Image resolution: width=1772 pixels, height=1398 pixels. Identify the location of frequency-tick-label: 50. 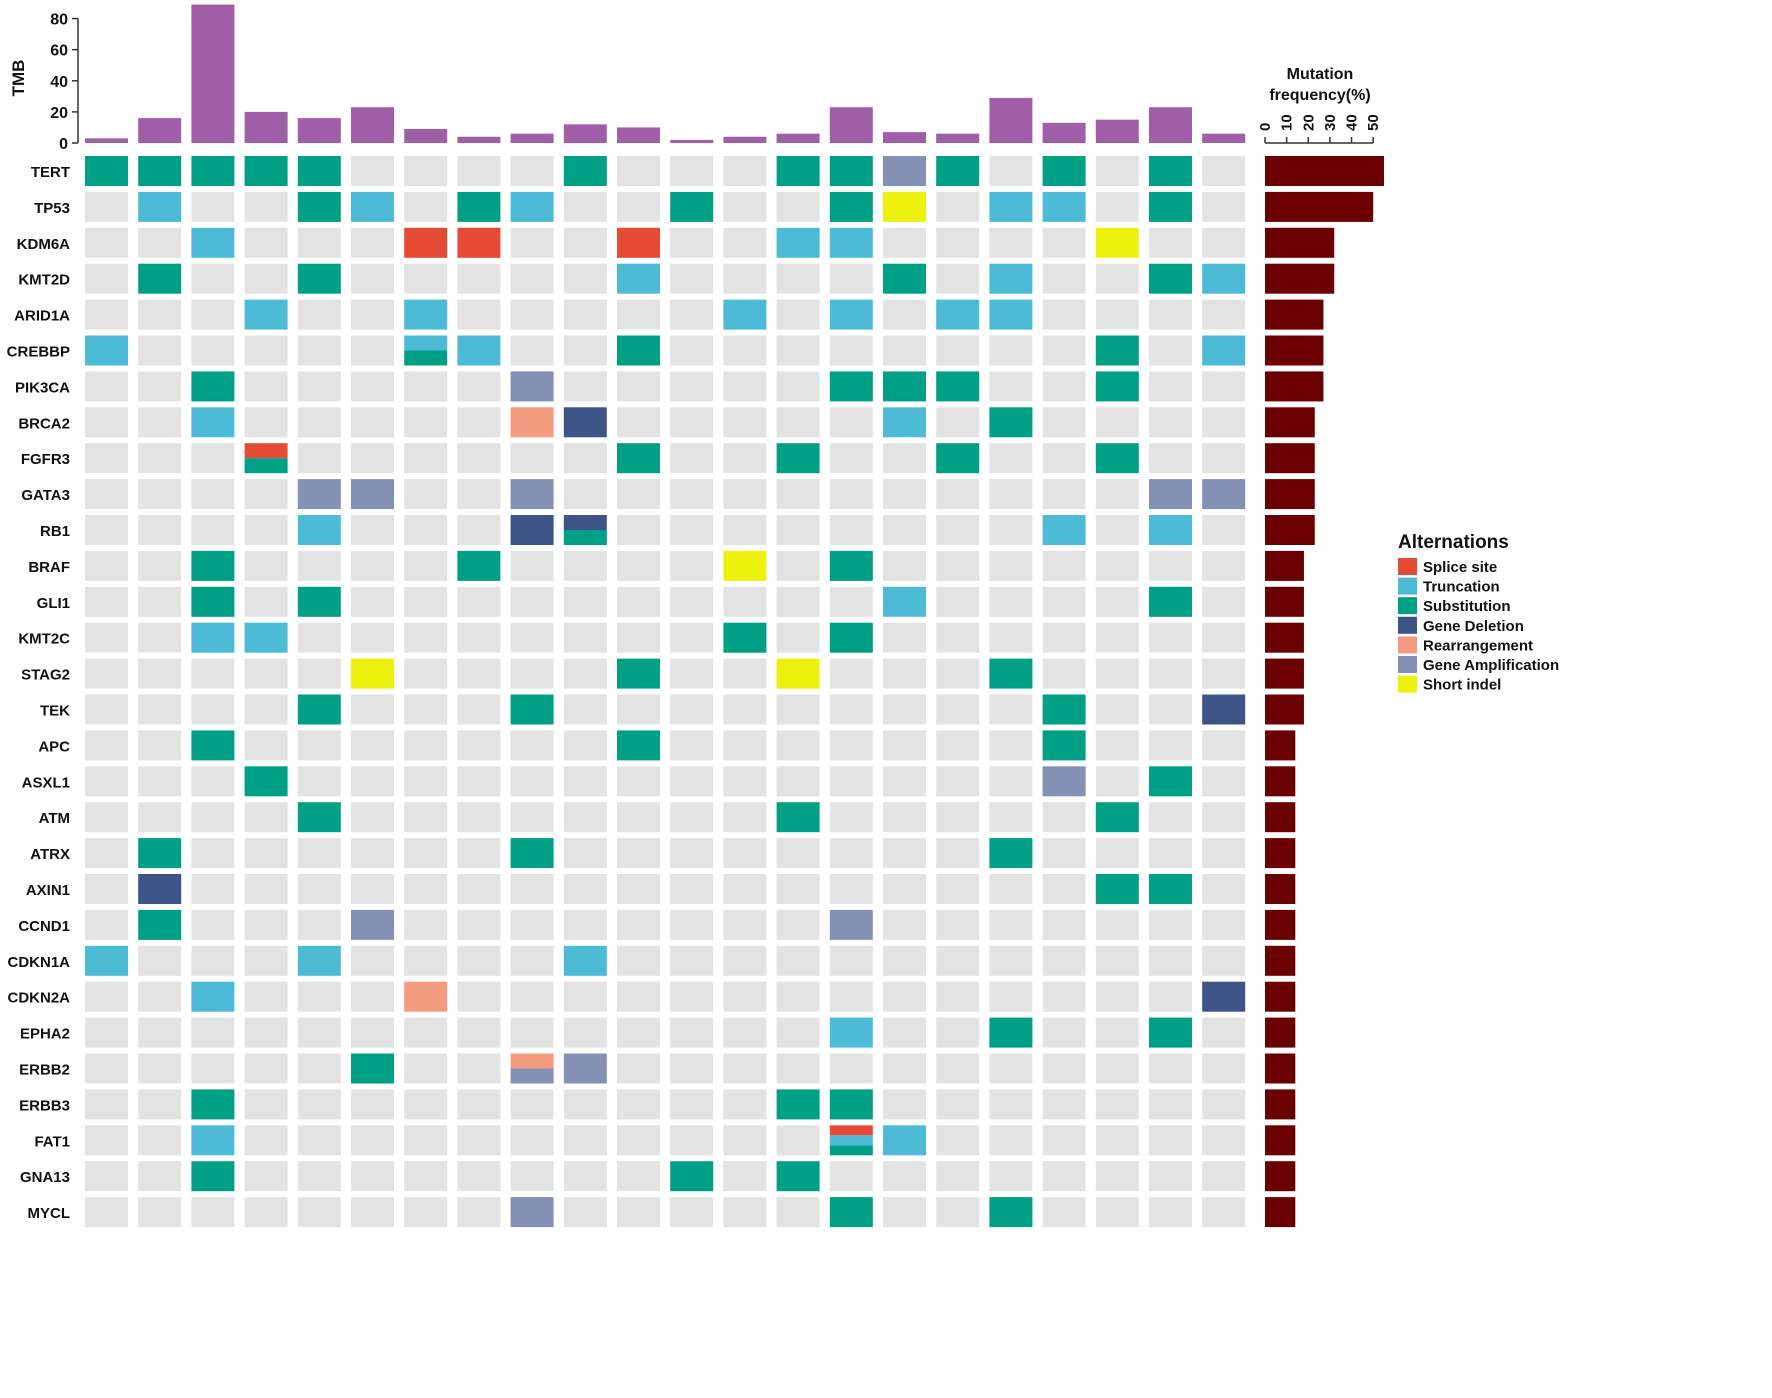
(1373, 122).